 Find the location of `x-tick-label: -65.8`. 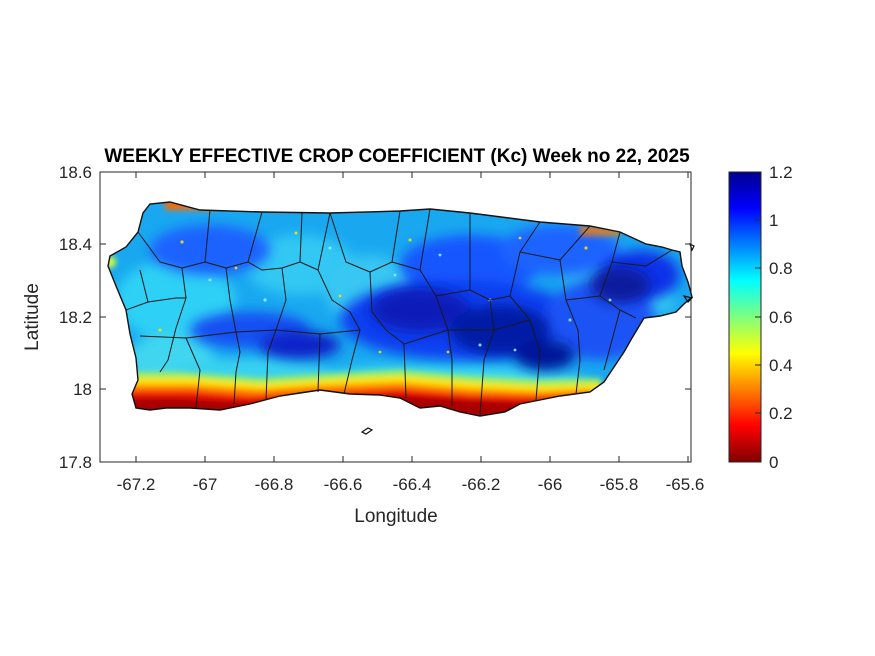

x-tick-label: -65.8 is located at coordinates (619, 484).